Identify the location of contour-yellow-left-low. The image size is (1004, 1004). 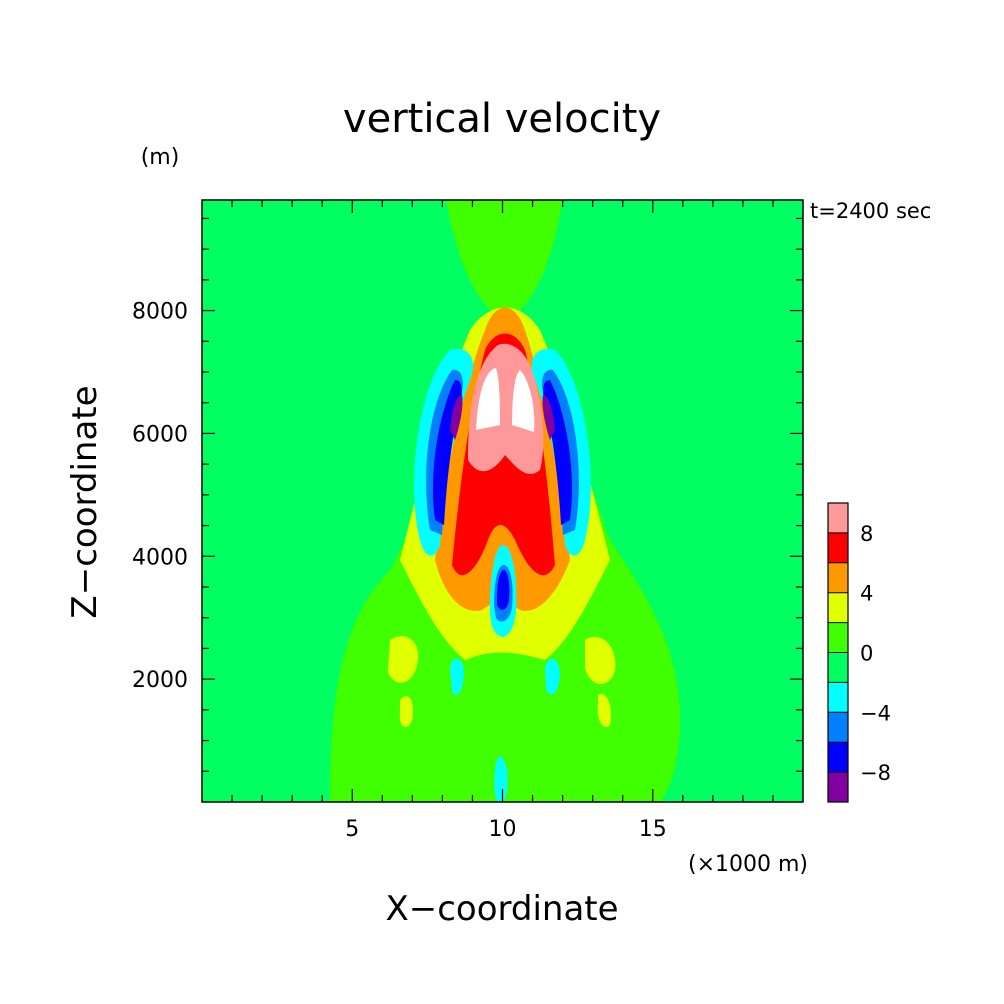
(406, 711).